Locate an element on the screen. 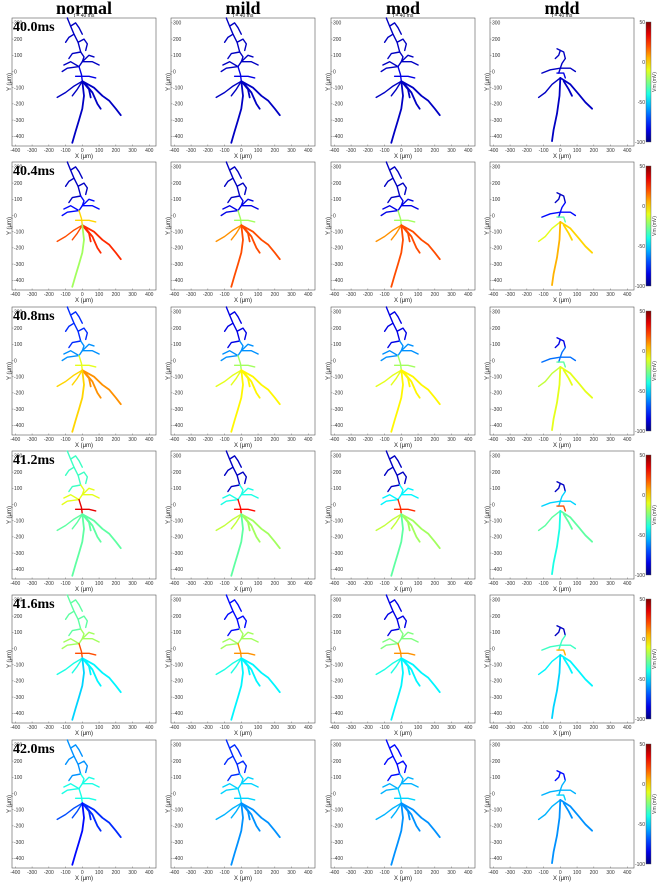 Image resolution: width=668 pixels, height=884 pixels. column-header-mod: mod is located at coordinates (402, 9).